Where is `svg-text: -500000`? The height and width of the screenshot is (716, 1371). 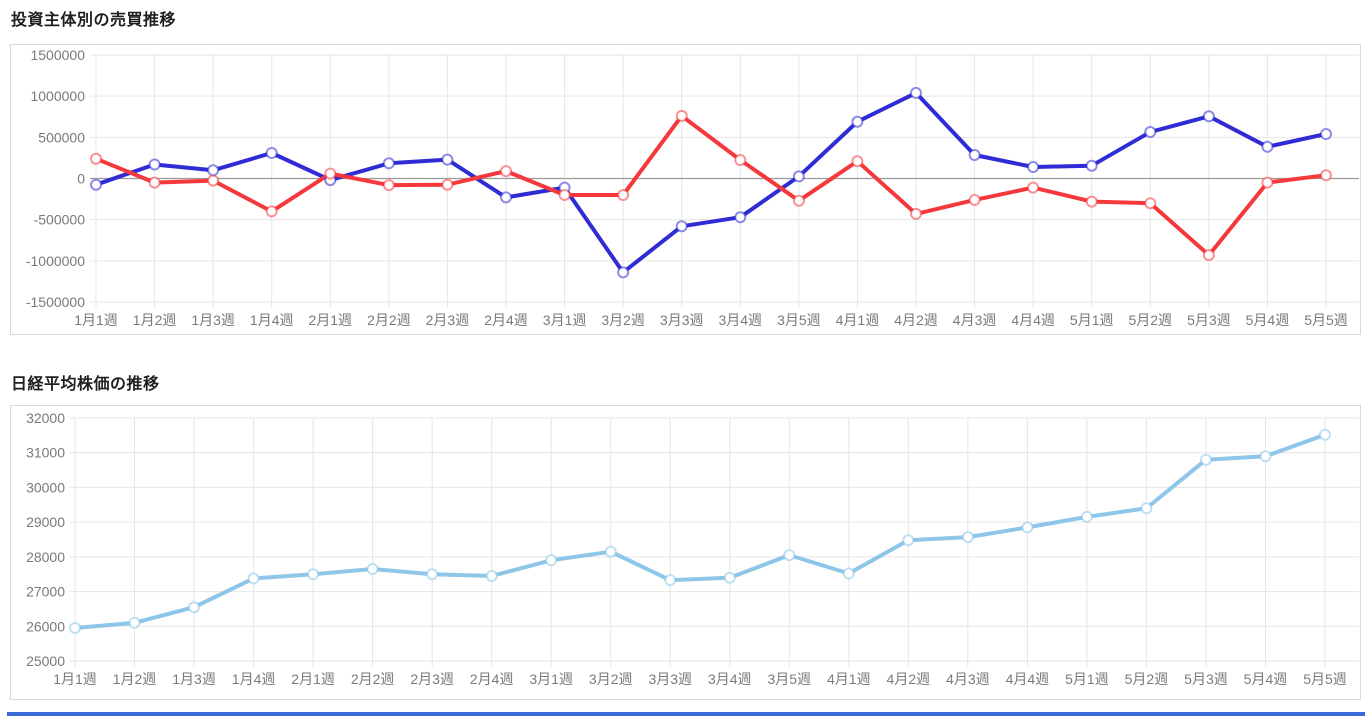
svg-text: -500000 is located at coordinates (60, 220).